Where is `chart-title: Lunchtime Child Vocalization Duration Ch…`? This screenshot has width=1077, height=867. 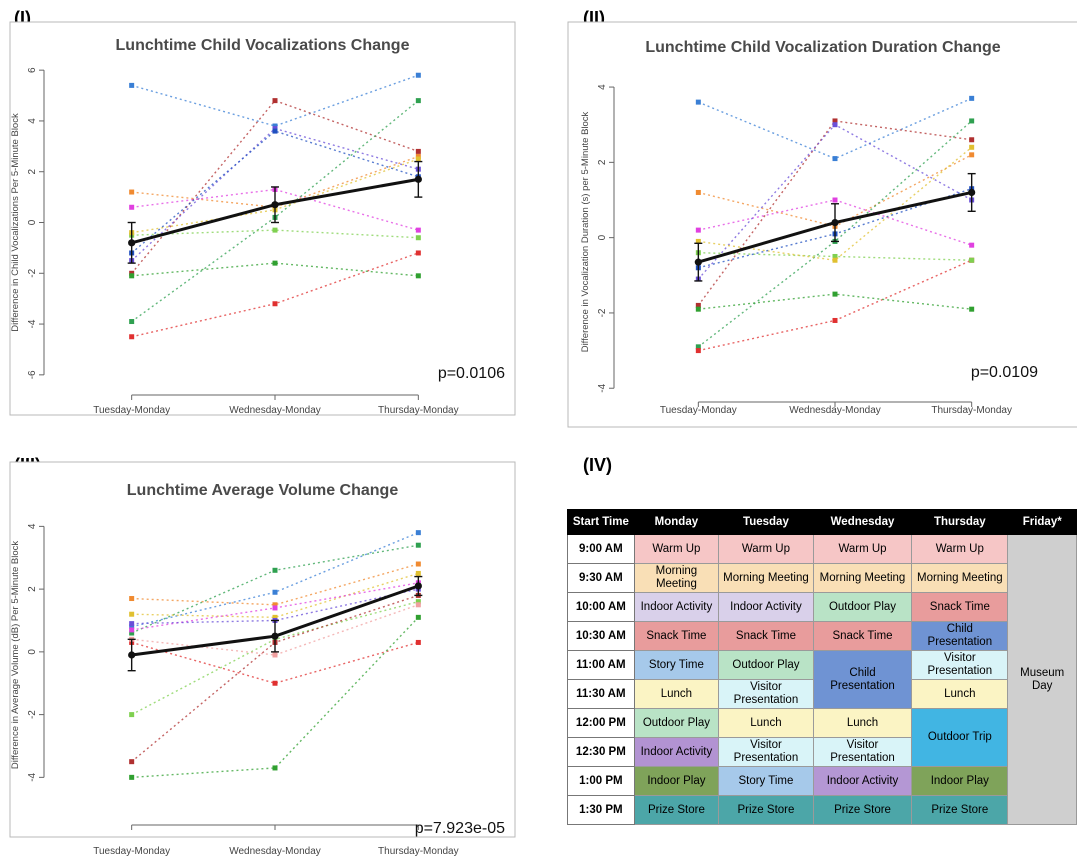
chart-title: Lunchtime Child Vocalization Duration Ch… is located at coordinates (822, 47).